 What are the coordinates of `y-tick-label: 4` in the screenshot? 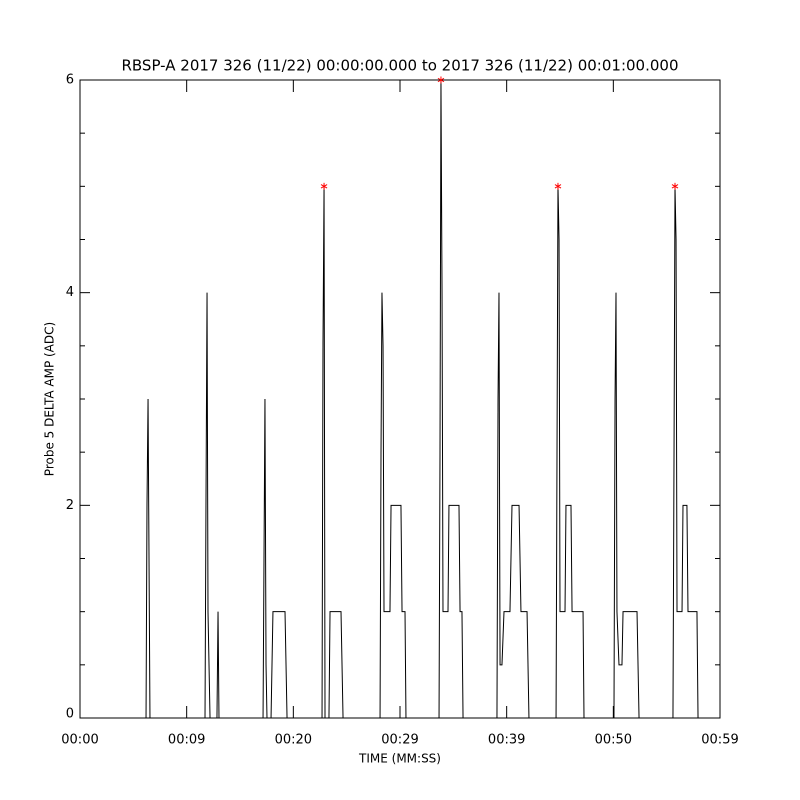 It's located at (70, 292).